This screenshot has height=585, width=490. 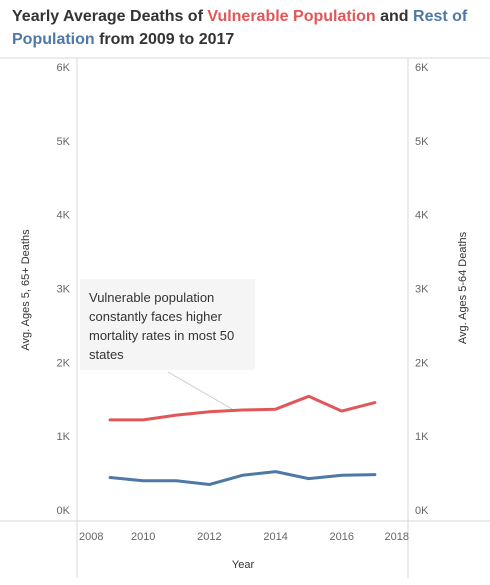 I want to click on y-axis-left-ticks: 0K 1K 2K 3K 4K 5K 6K, so click(x=64, y=289).